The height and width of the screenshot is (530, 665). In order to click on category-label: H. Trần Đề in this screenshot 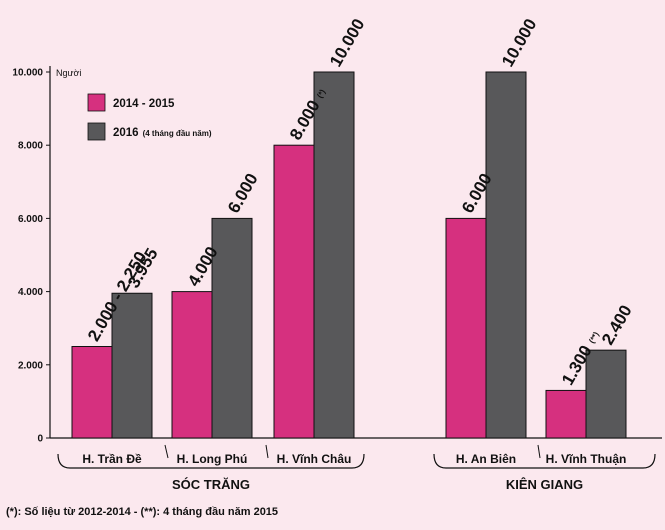, I will do `click(112, 459)`.